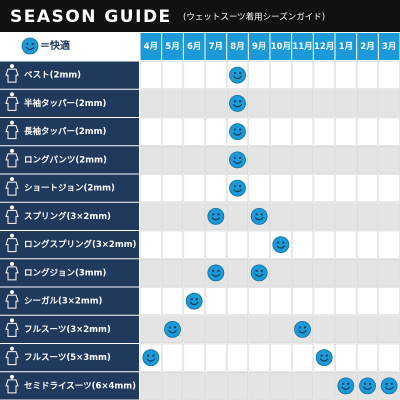 This screenshot has height=400, width=400. I want to click on month-header: 2月, so click(367, 47).